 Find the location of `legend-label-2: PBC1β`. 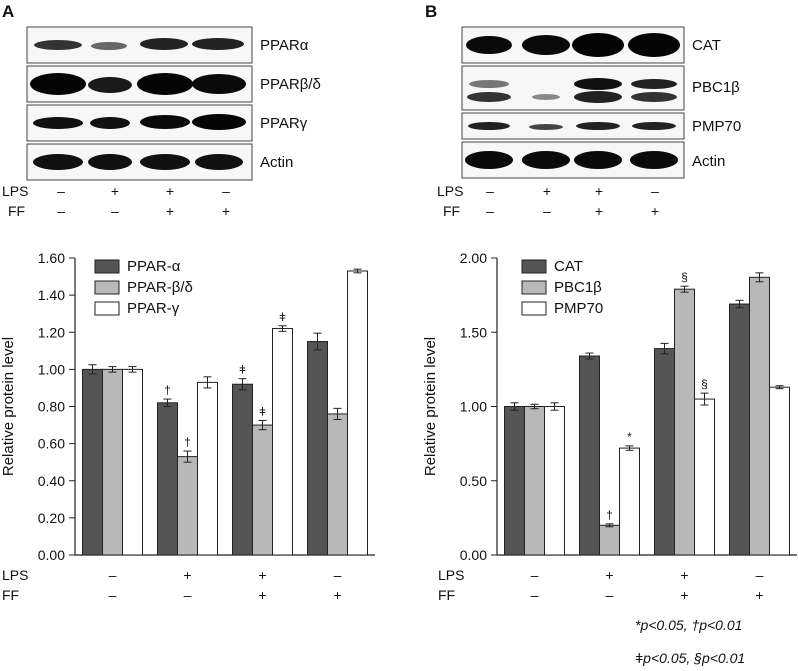

legend-label-2: PBC1β is located at coordinates (578, 287).